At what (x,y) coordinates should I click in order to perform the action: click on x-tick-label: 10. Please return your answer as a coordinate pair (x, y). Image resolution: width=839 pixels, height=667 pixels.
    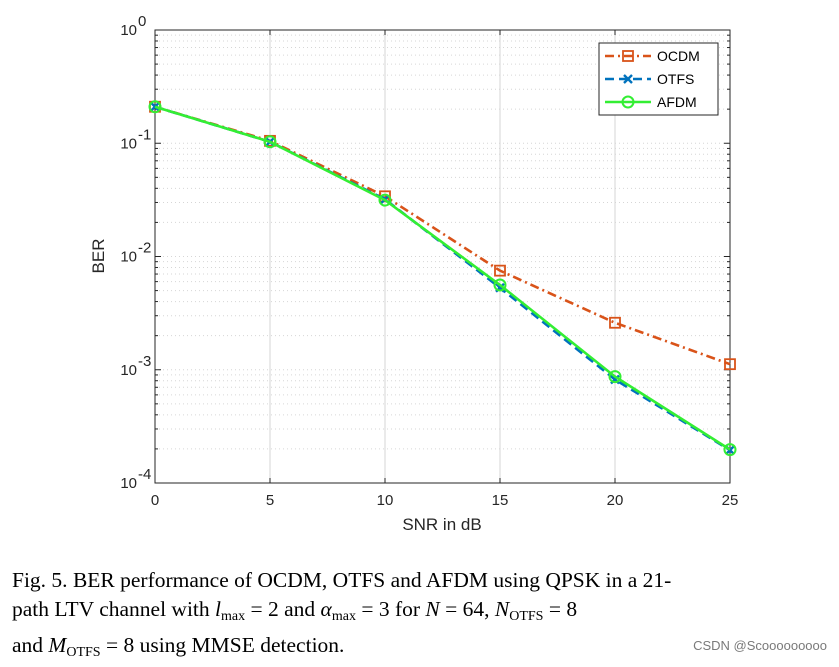
    Looking at the image, I should click on (385, 500).